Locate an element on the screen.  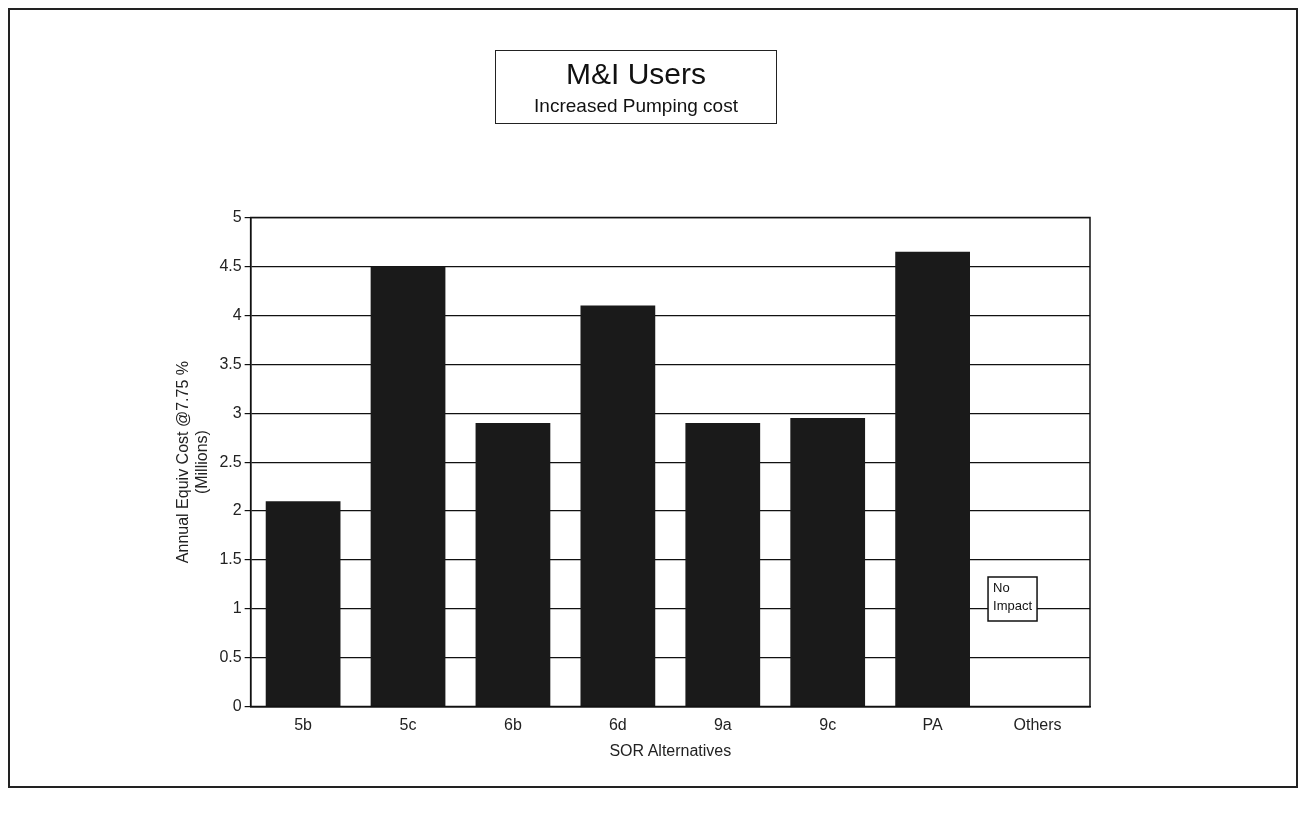
chart-subtitle: Increased Pumping cost is located at coordinates (636, 106).